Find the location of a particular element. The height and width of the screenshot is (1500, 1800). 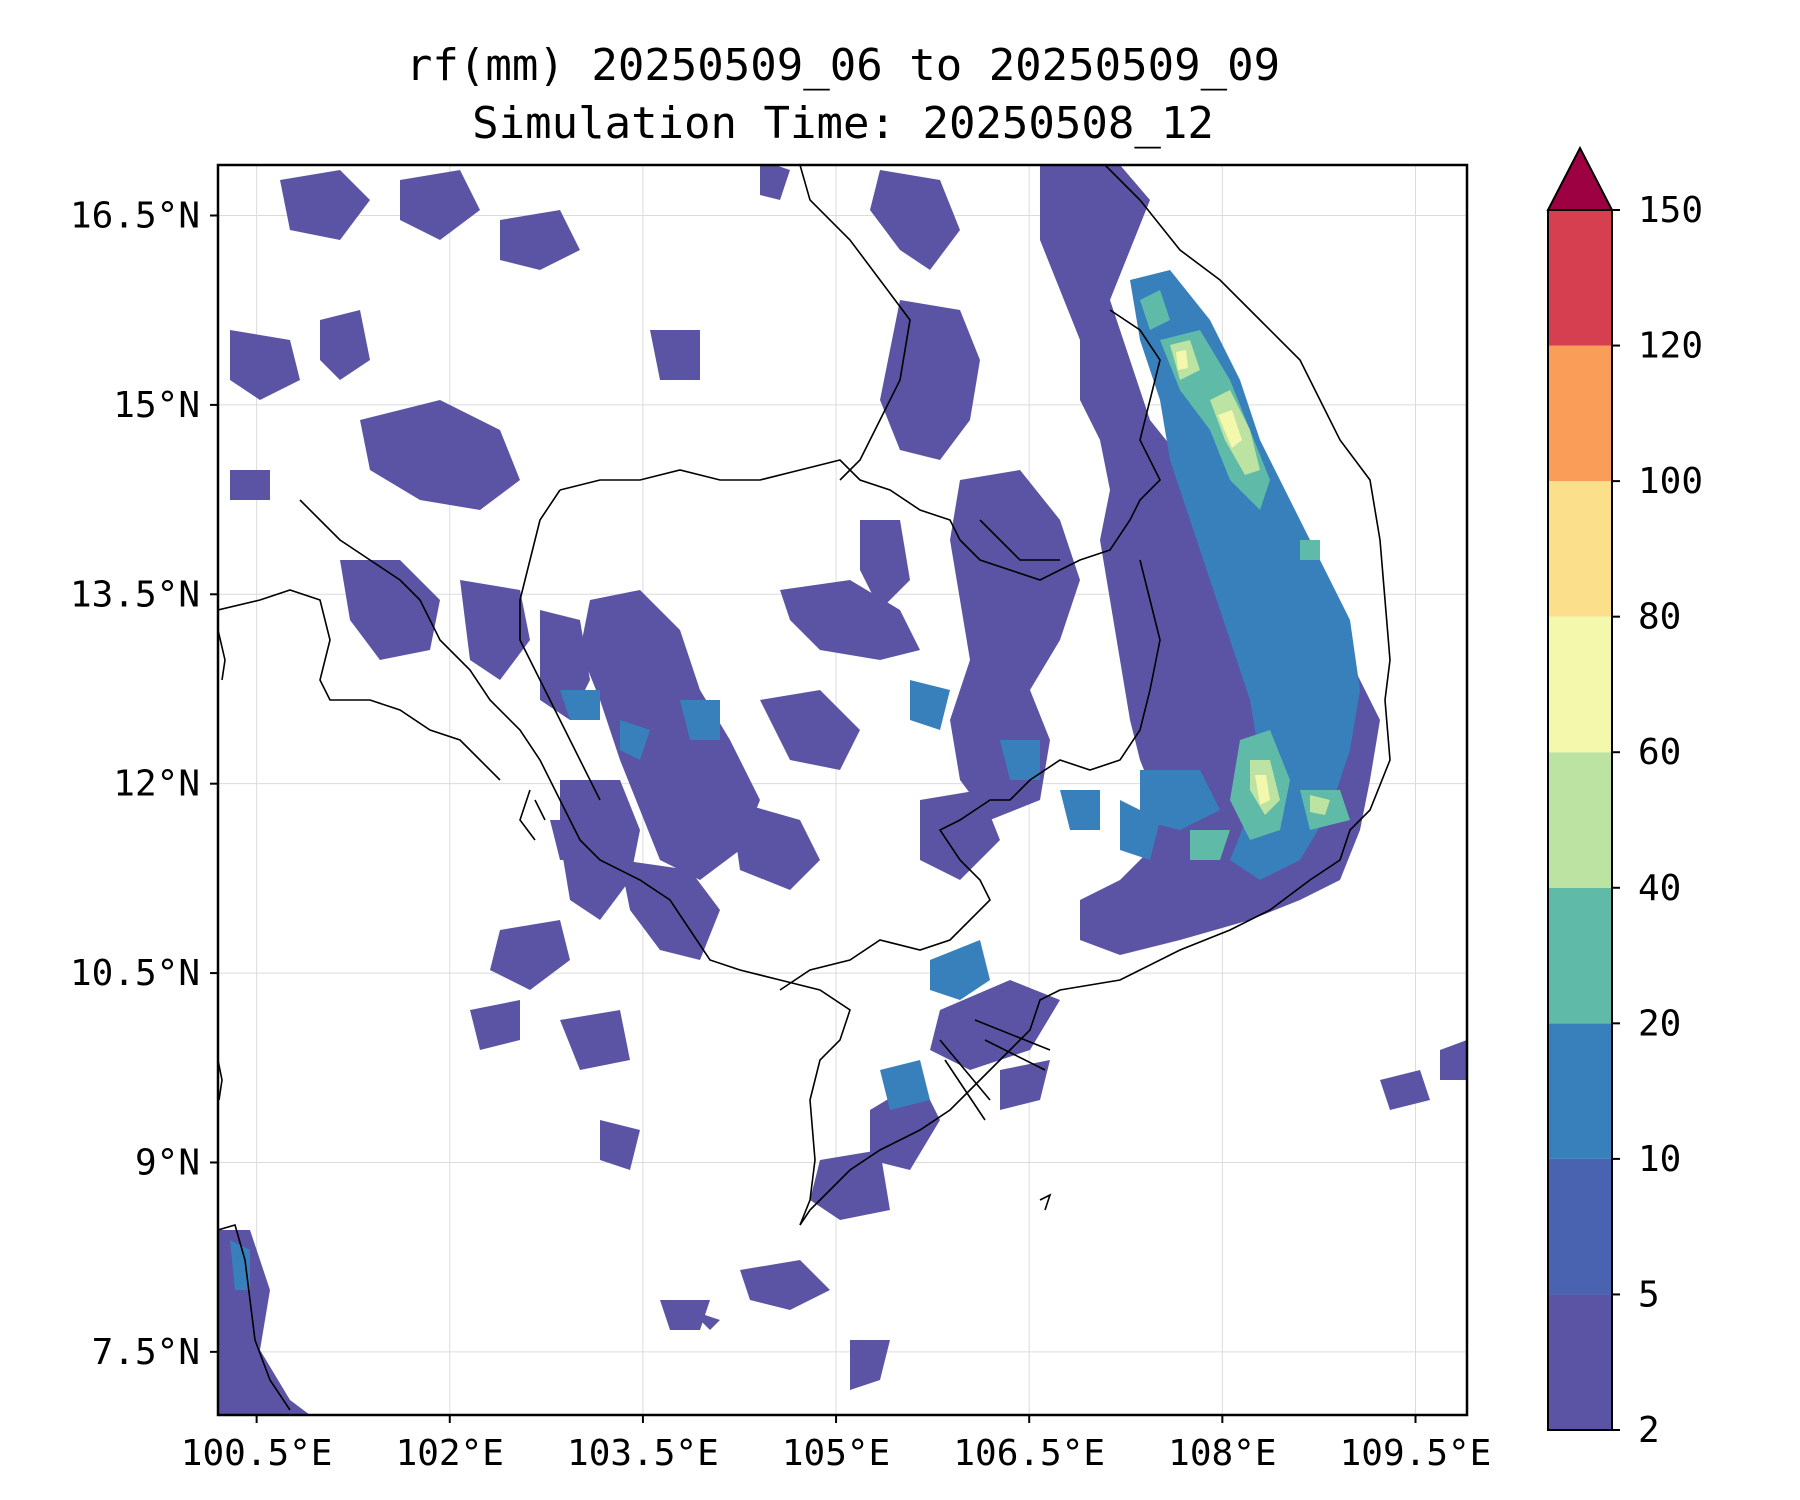

colorbar-tick-label: 150 is located at coordinates (1670, 210).